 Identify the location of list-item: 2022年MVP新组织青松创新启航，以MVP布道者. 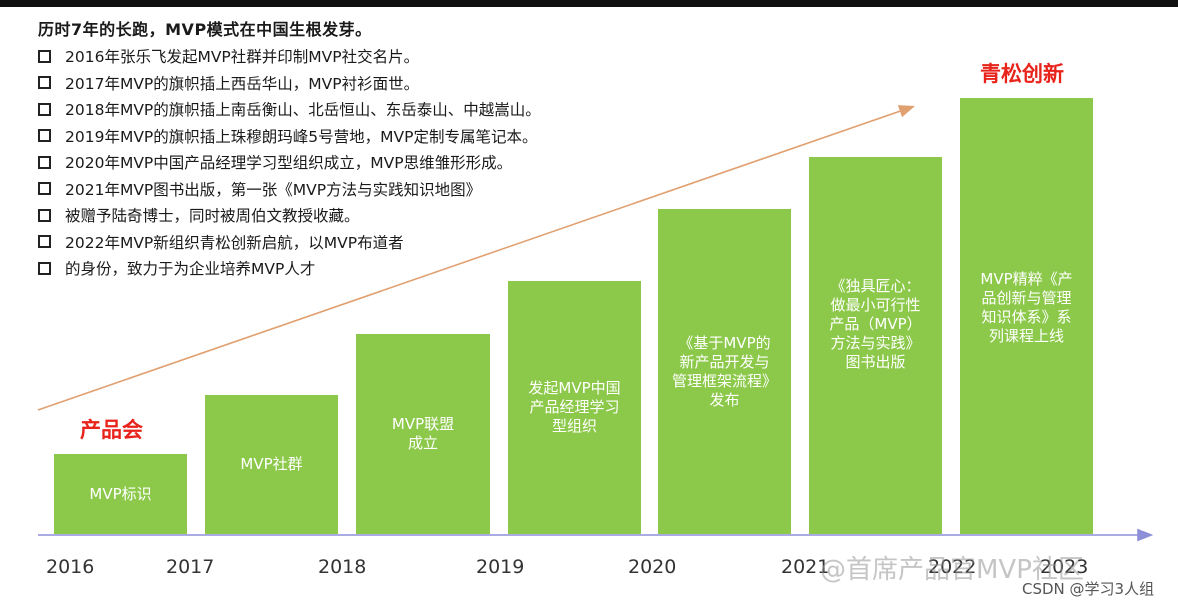
(289, 242).